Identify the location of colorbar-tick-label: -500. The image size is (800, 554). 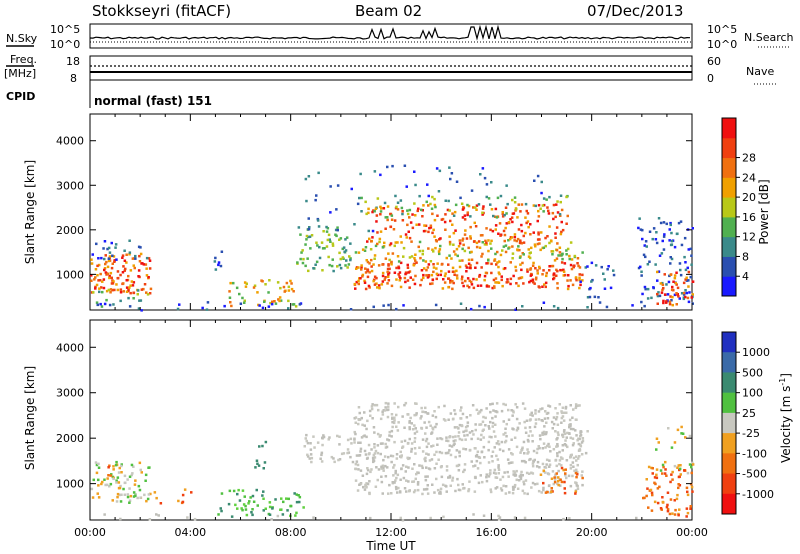
(754, 474).